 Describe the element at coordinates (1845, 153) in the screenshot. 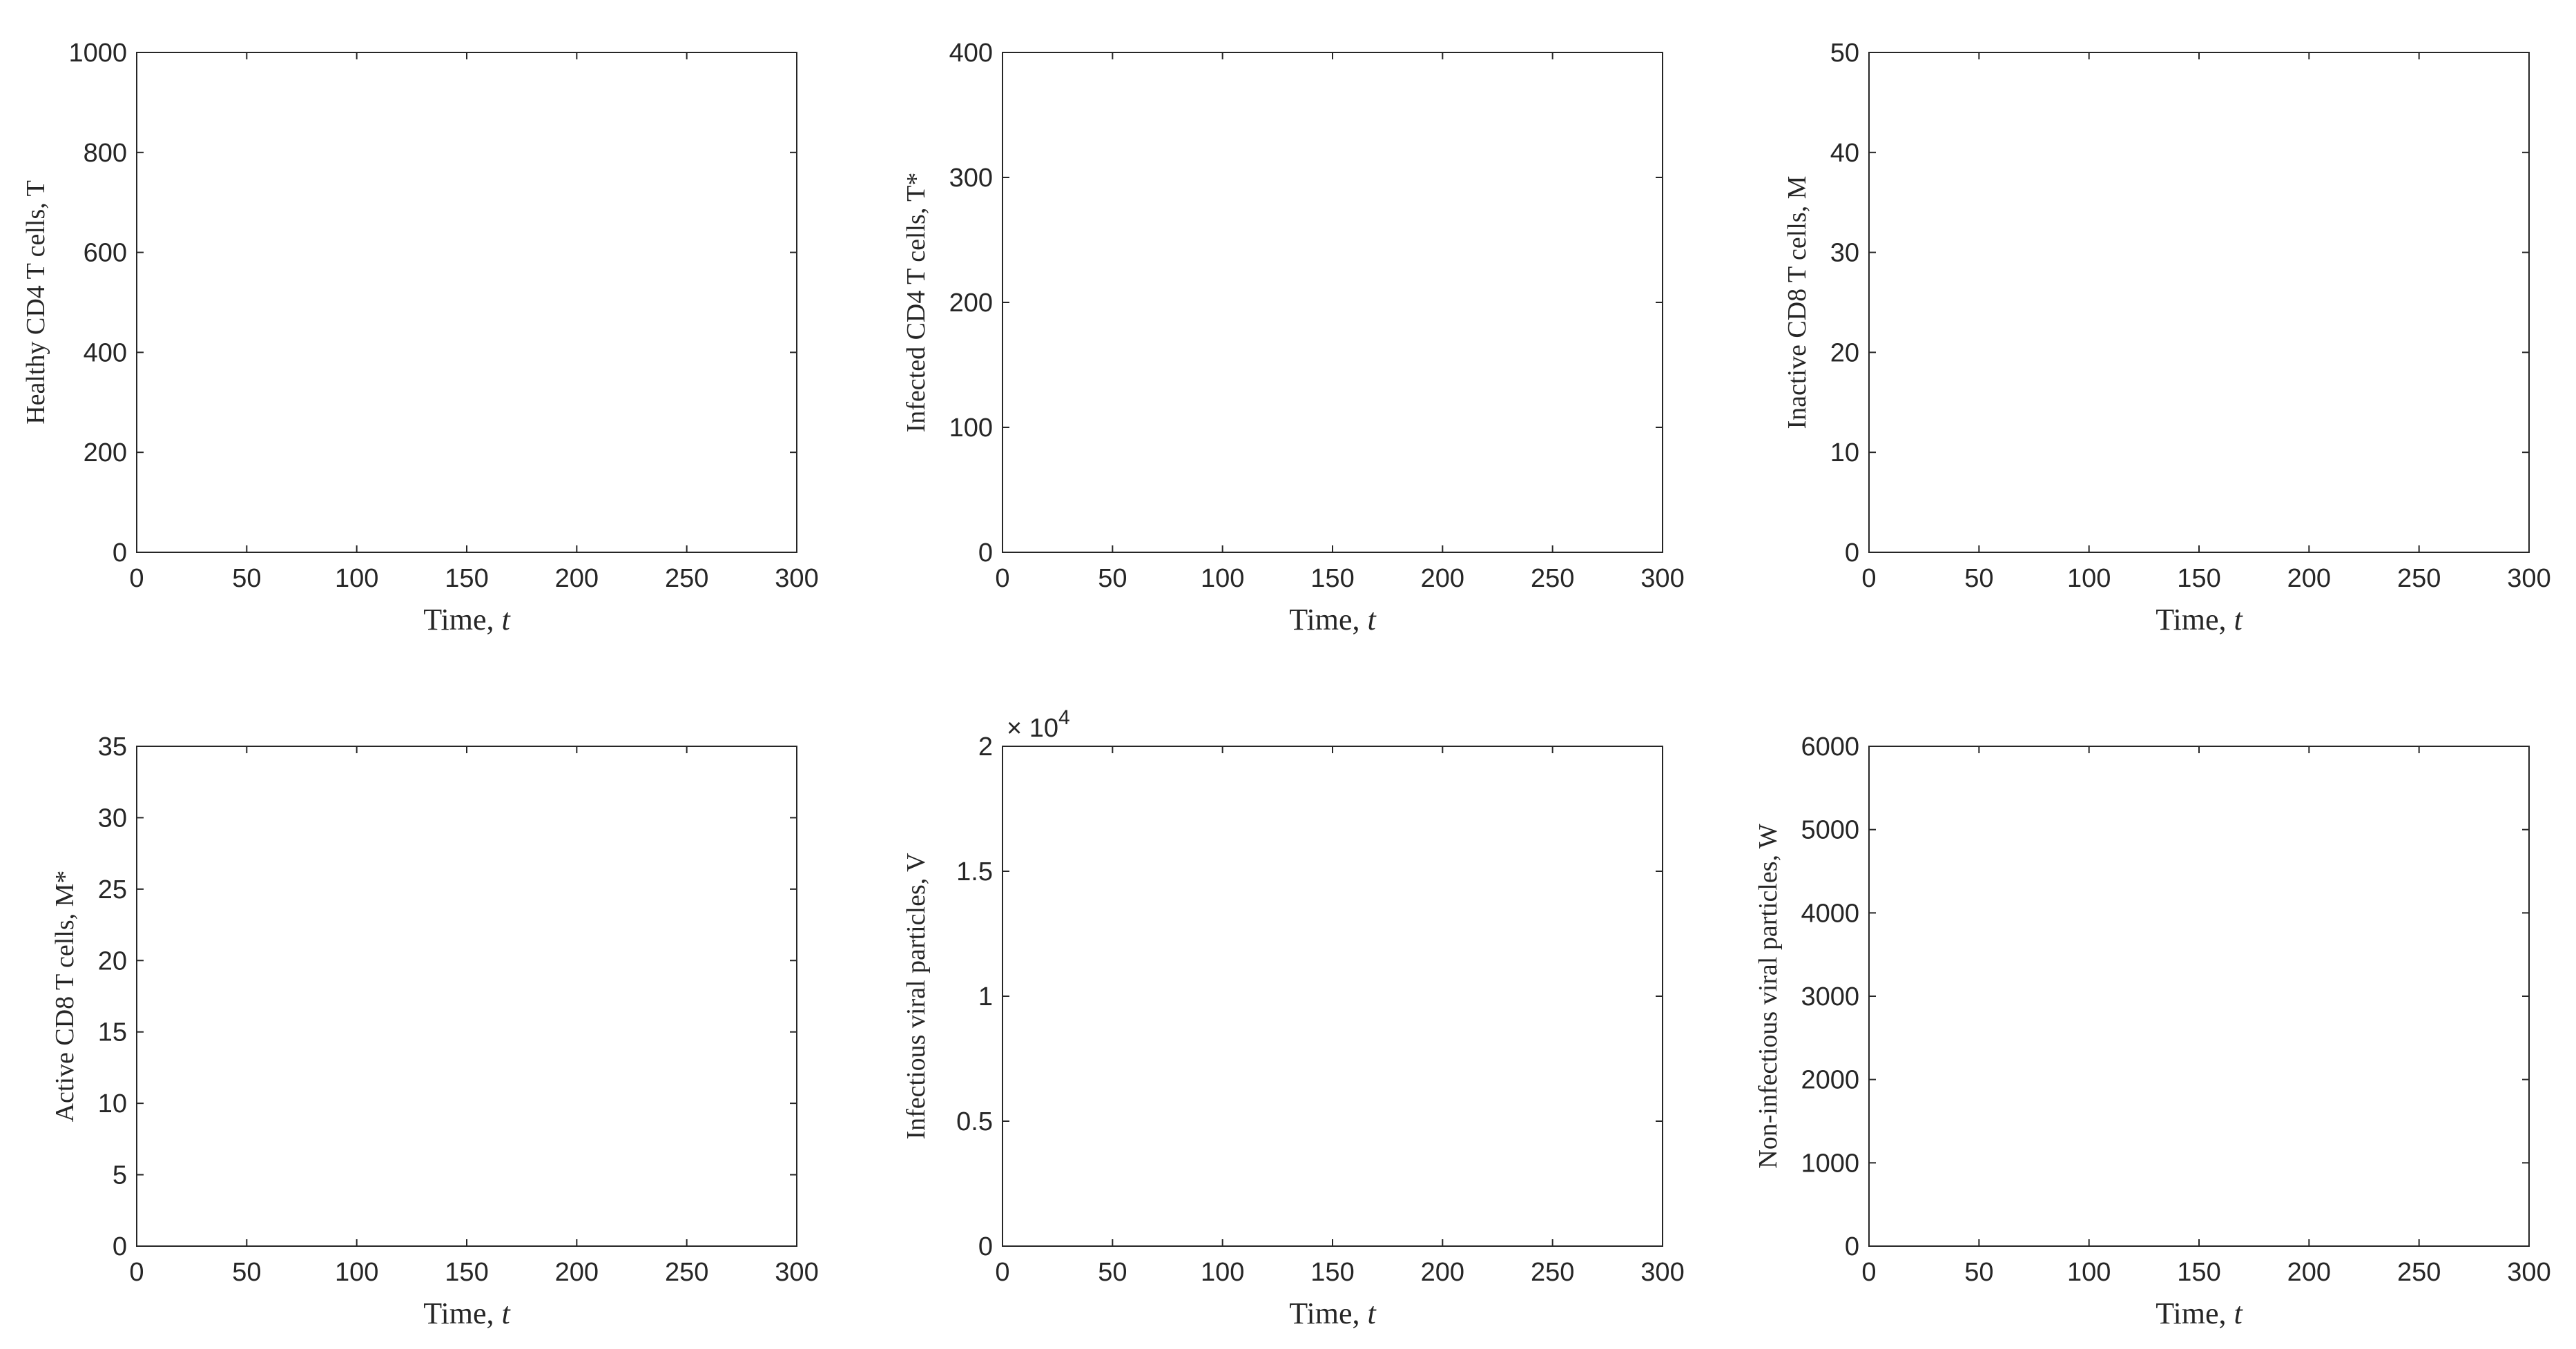

I see `y-tick-label: 40` at that location.